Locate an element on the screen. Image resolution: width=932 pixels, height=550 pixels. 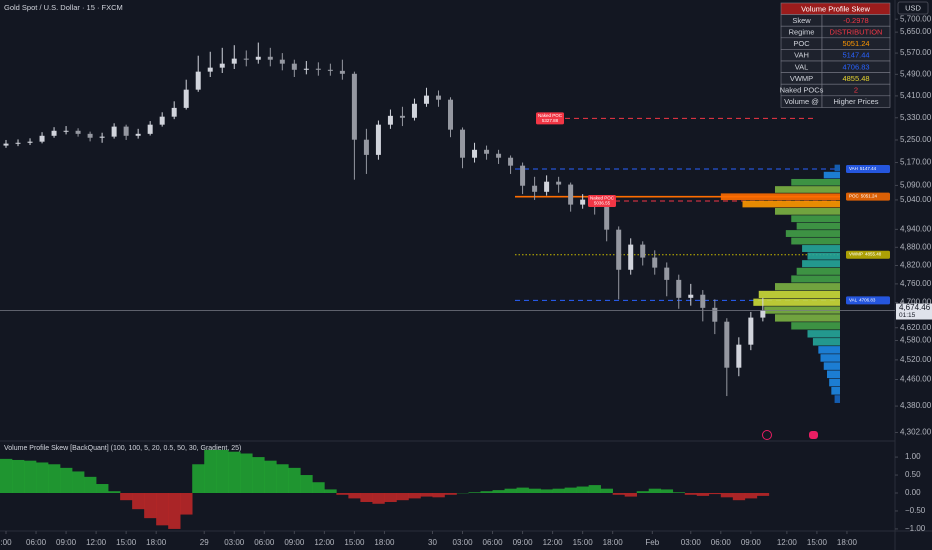
y-tick-label: 5,040.00 is located at coordinates (916, 199).